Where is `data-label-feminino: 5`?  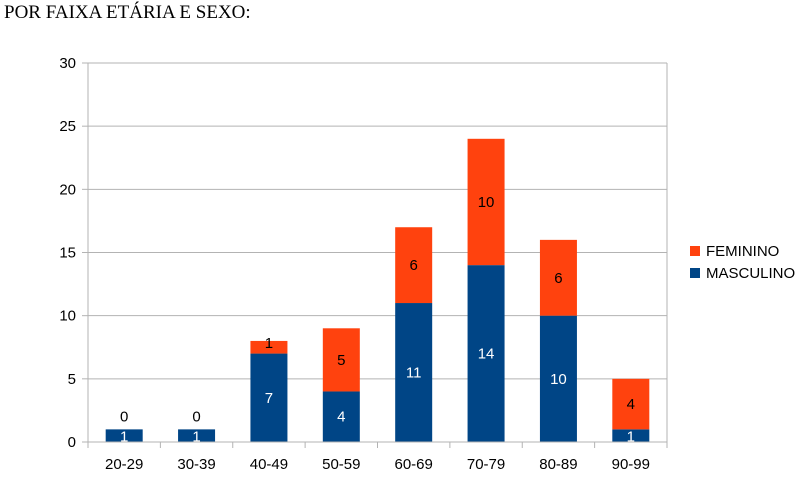
data-label-feminino: 5 is located at coordinates (341, 360).